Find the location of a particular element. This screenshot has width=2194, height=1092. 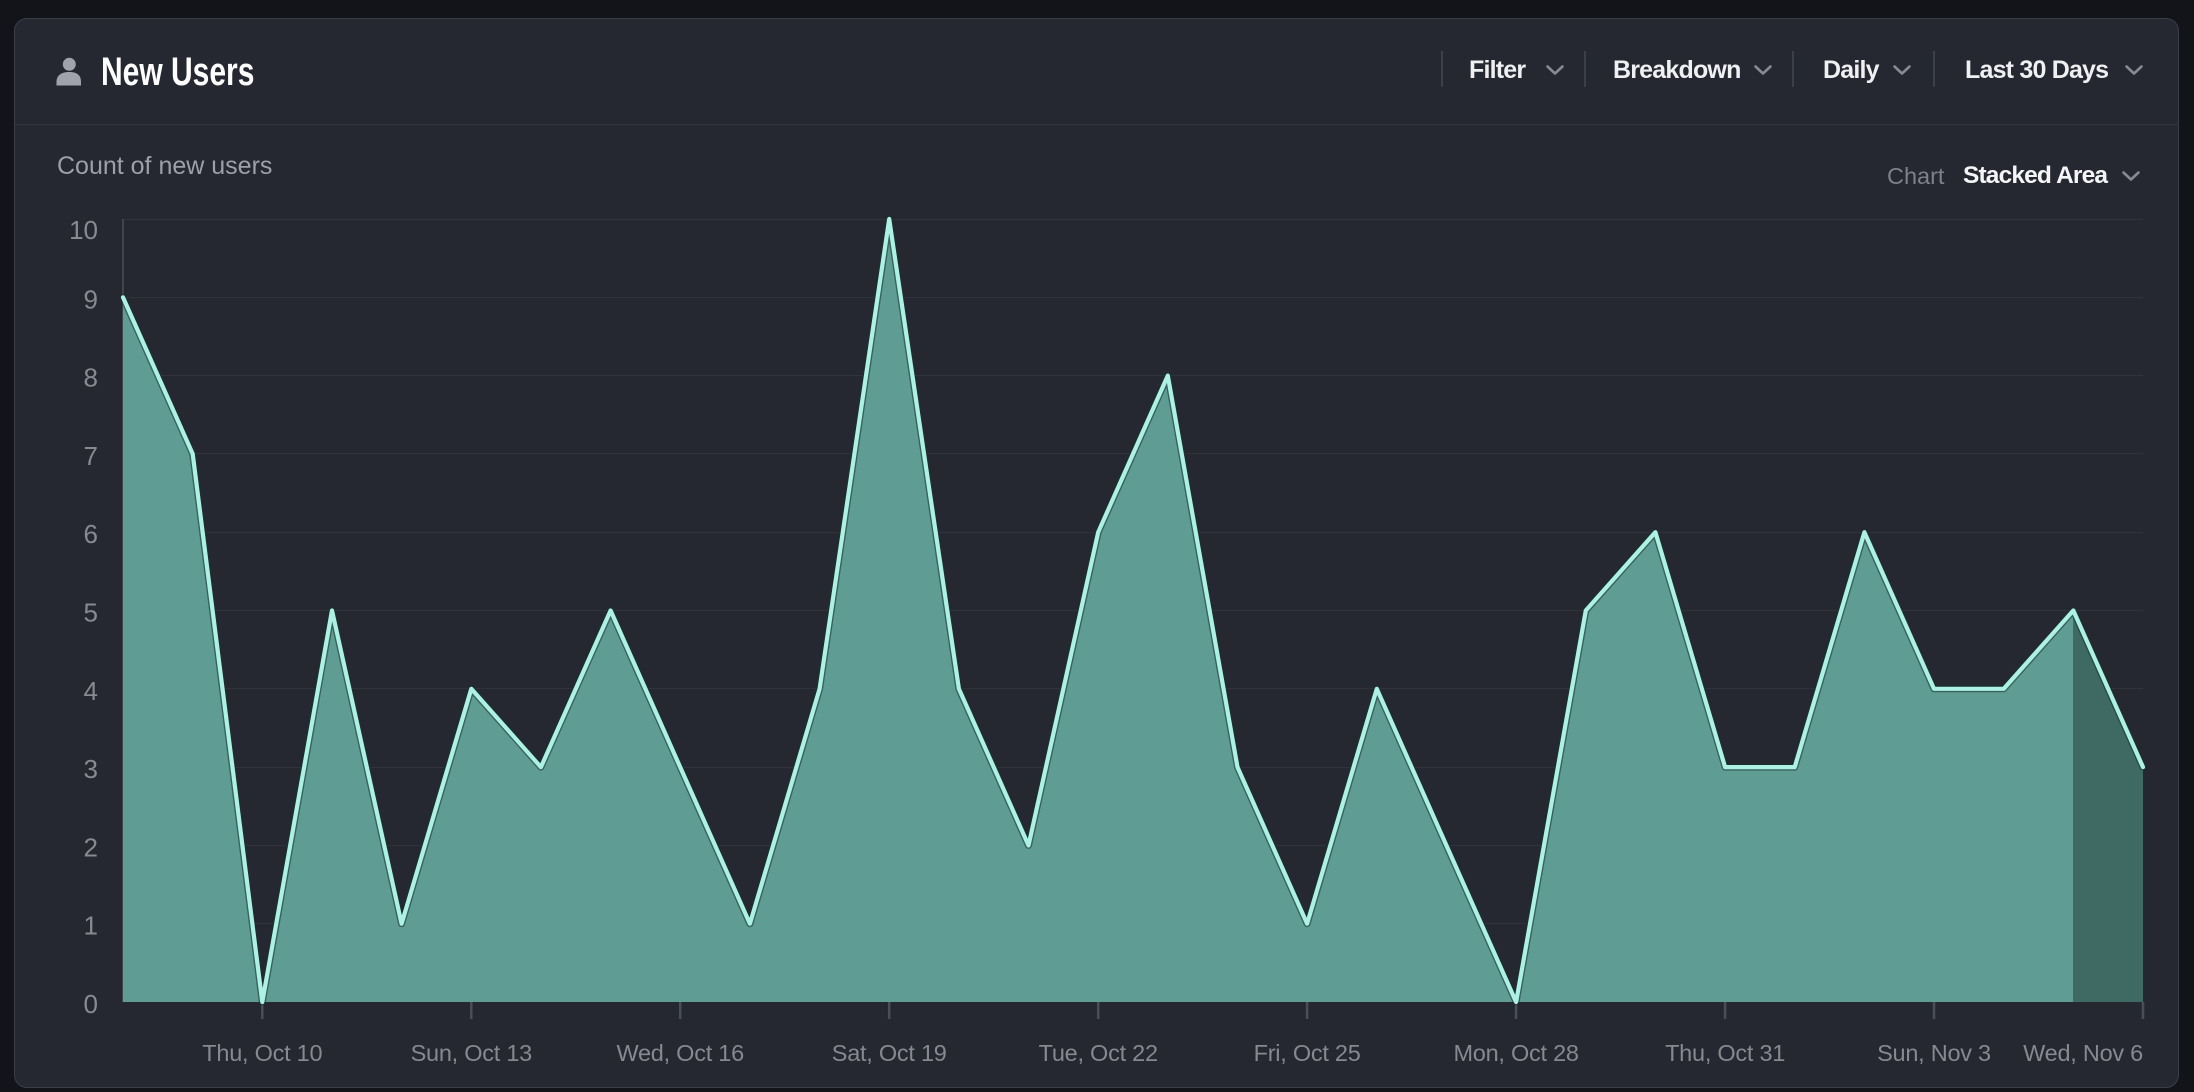

svg-text: 6 is located at coordinates (91, 534).